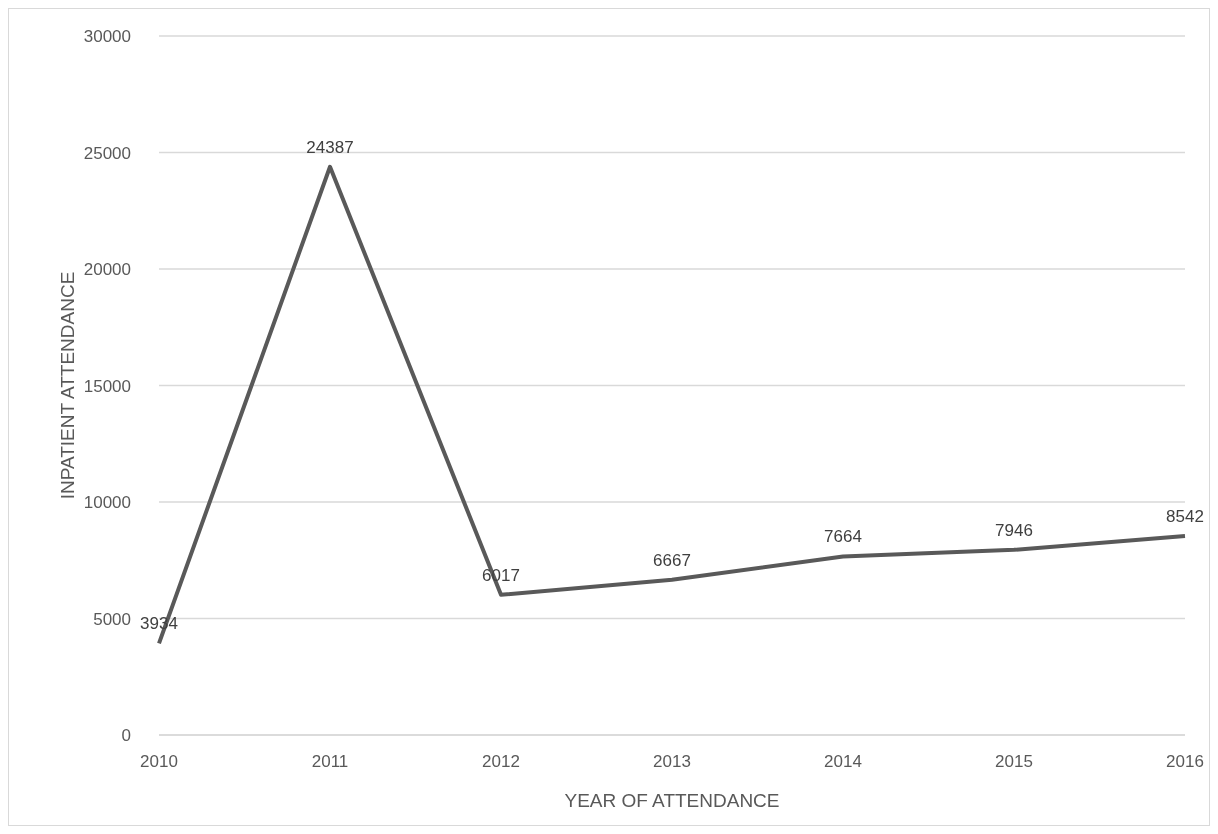 Image resolution: width=1218 pixels, height=834 pixels. I want to click on y-tick-label: 0, so click(126, 736).